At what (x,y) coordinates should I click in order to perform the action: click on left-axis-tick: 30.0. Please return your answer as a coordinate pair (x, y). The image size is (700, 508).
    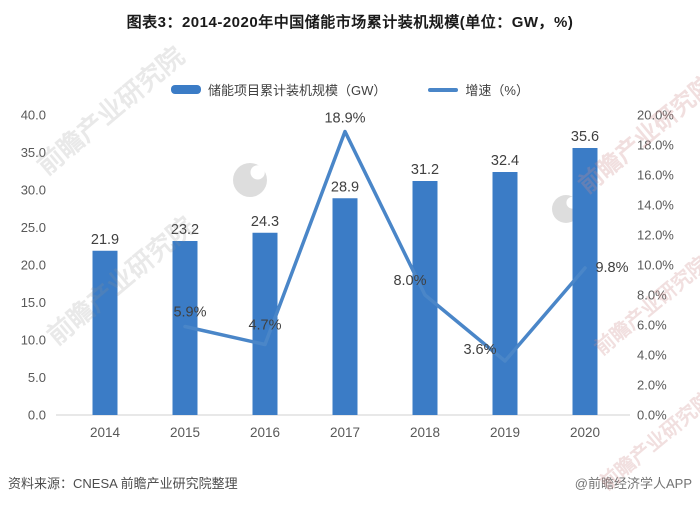
    Looking at the image, I should click on (33, 190).